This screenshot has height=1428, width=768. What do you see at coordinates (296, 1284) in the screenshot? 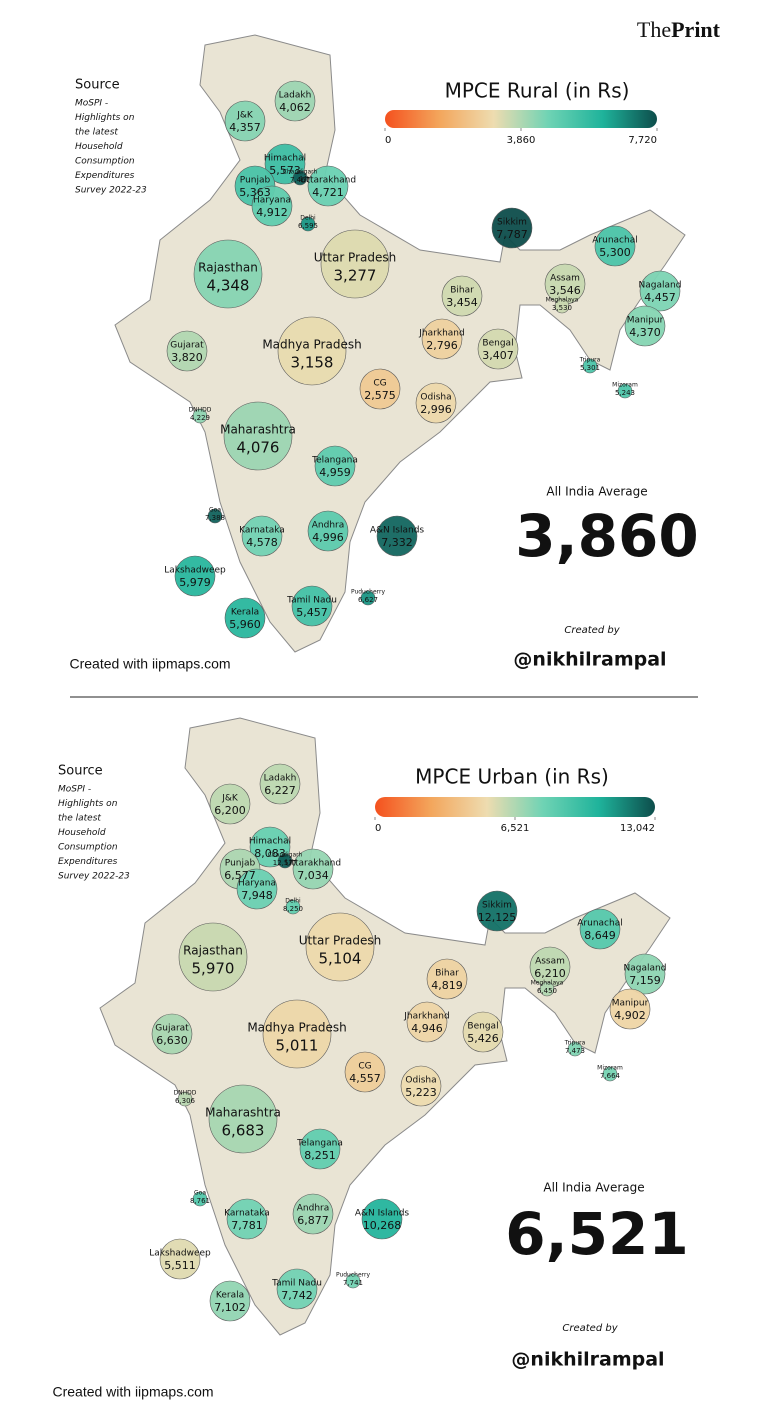
I see `region-name: Tamil Nadu` at bounding box center [296, 1284].